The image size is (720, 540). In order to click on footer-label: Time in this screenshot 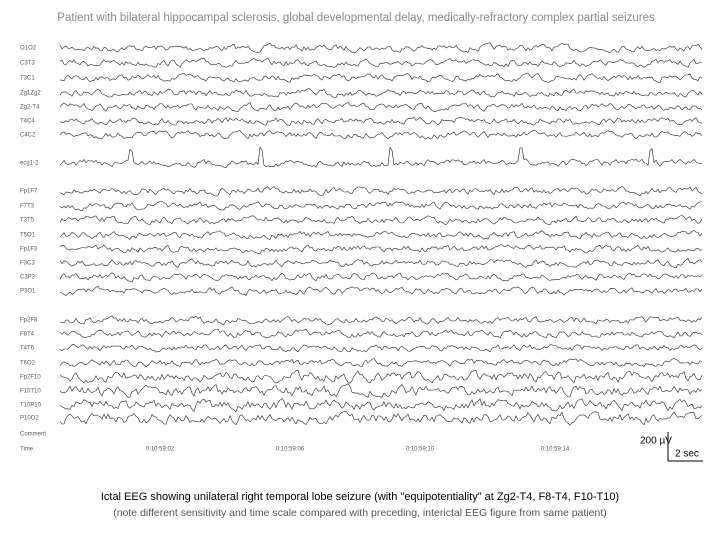, I will do `click(27, 450)`.